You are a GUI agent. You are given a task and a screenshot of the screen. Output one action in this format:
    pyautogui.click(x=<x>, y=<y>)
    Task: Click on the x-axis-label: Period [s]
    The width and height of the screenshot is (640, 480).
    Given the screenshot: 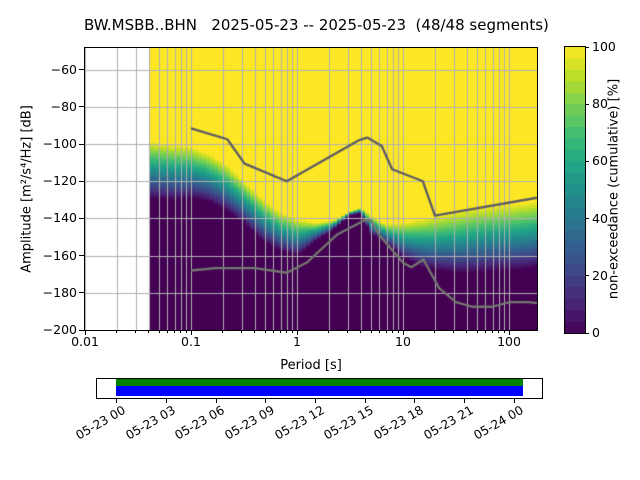 What is the action you would take?
    pyautogui.click(x=311, y=365)
    